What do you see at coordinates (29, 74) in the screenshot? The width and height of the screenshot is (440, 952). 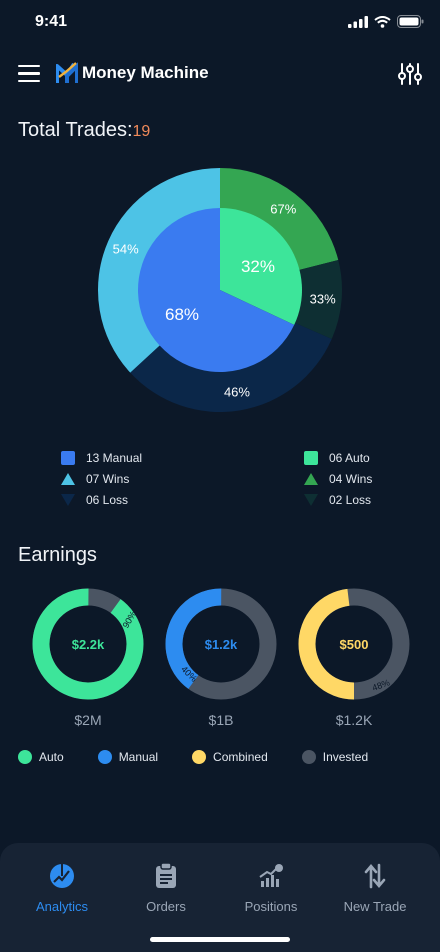 I see `hamburger-icon` at bounding box center [29, 74].